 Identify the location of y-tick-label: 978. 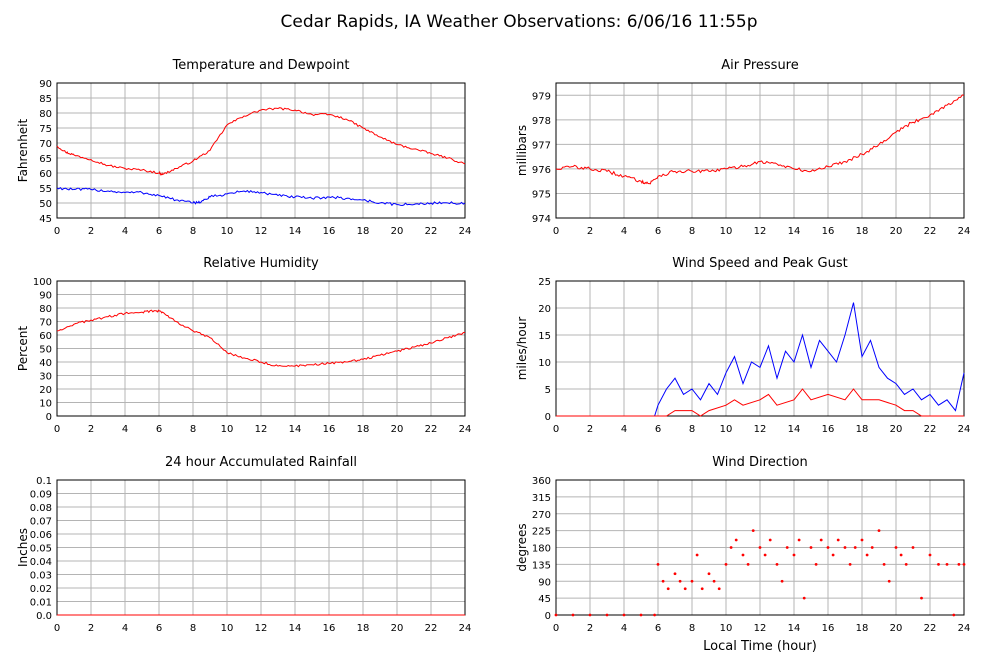
(541, 121).